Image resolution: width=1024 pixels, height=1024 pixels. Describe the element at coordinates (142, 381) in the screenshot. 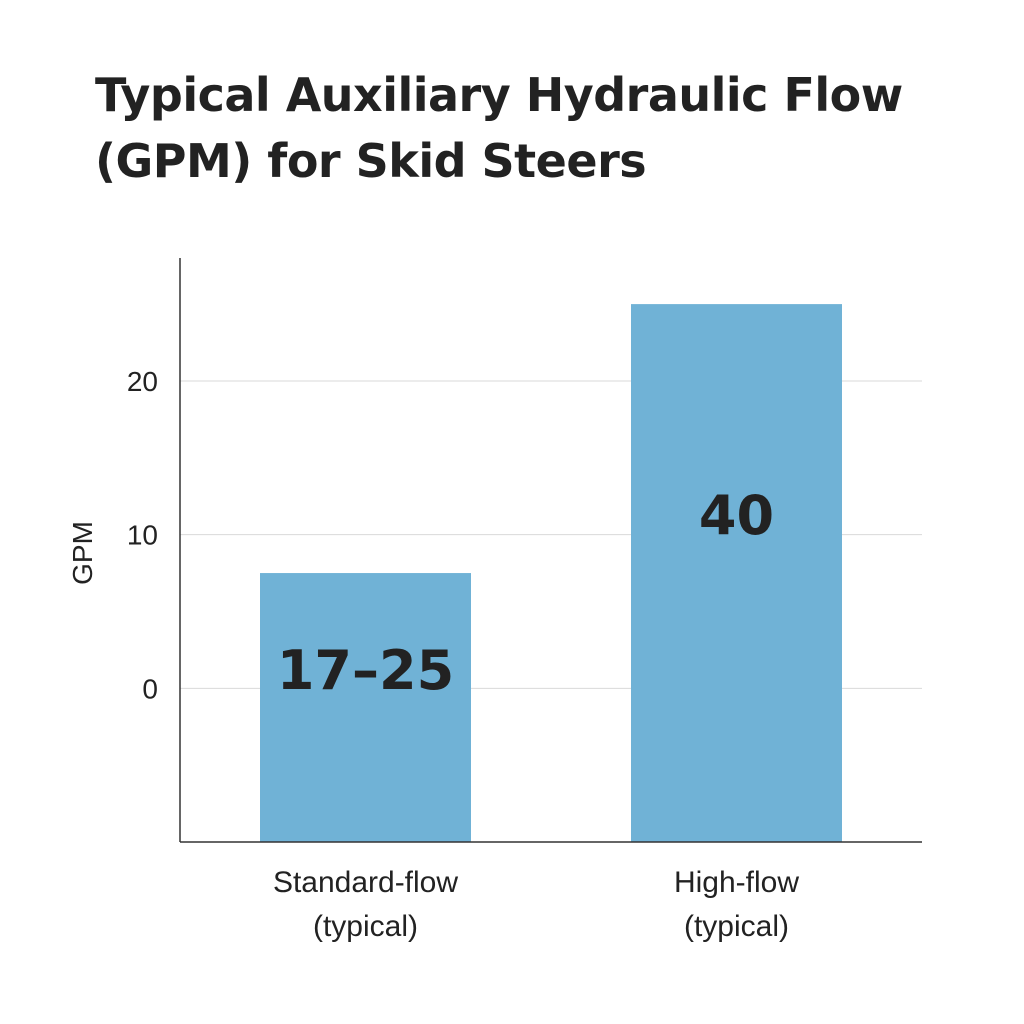

I see `y-tick-label-20: 20` at that location.